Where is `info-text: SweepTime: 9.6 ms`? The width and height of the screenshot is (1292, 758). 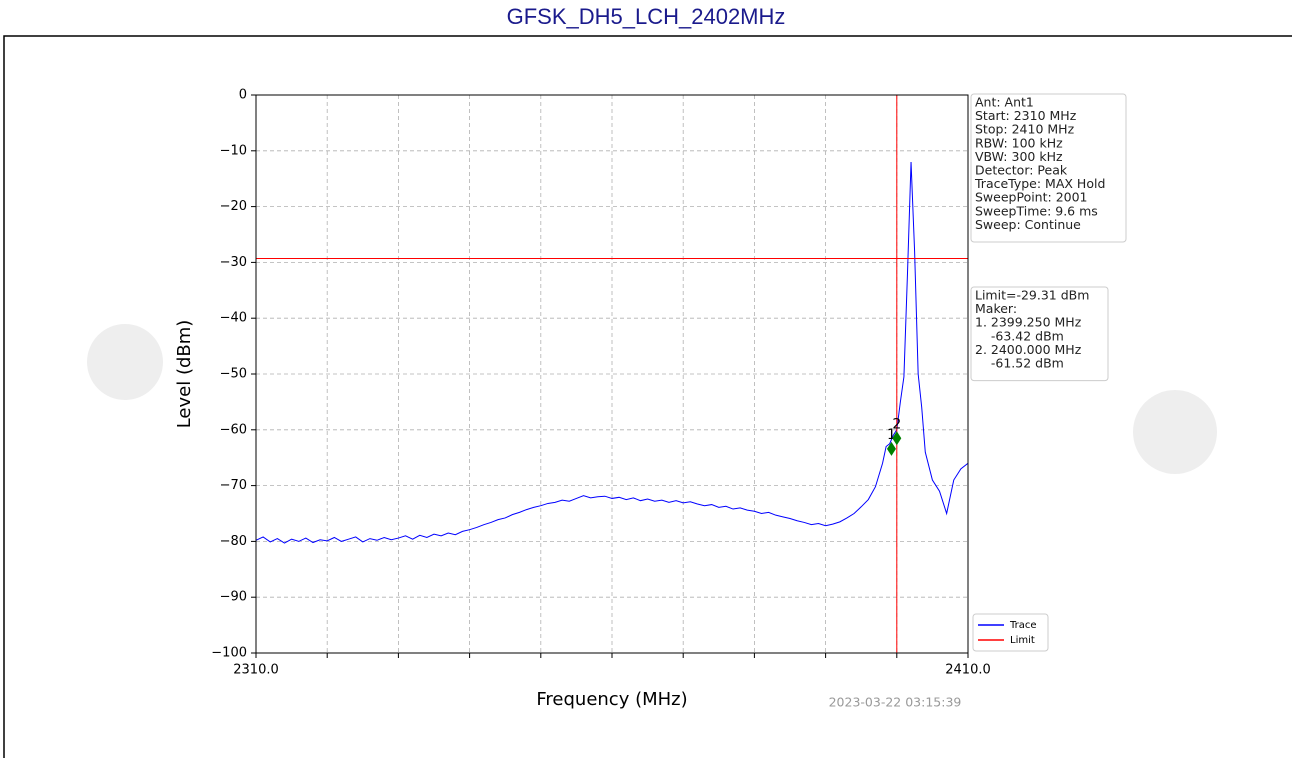
info-text: SweepTime: 9.6 ms is located at coordinates (1036, 210).